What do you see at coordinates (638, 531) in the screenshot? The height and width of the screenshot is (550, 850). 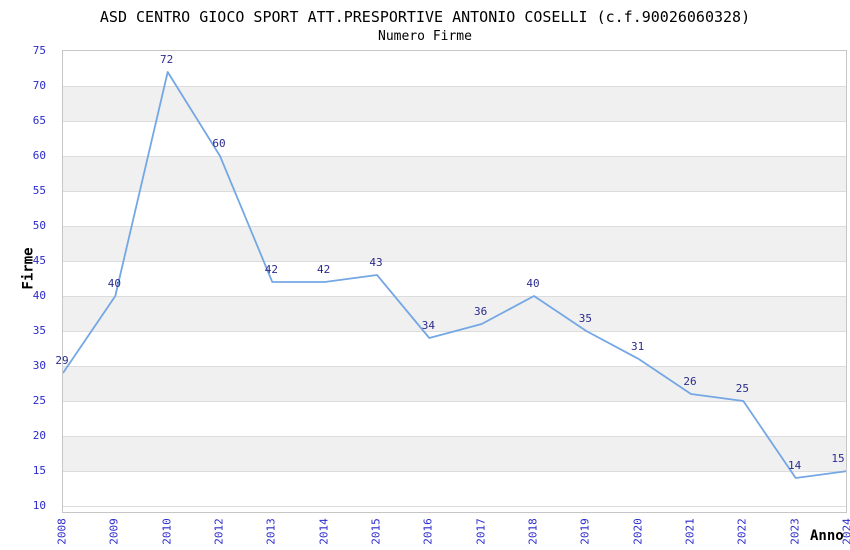 I see `x-tick-label: 2020` at bounding box center [638, 531].